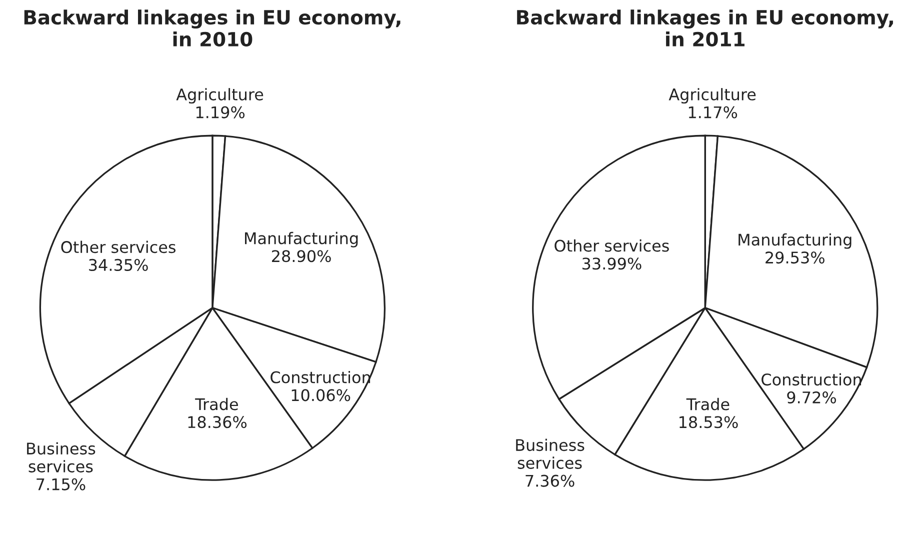 This screenshot has width=904, height=542. What do you see at coordinates (61, 484) in the screenshot?
I see `data-label: 7.15%` at bounding box center [61, 484].